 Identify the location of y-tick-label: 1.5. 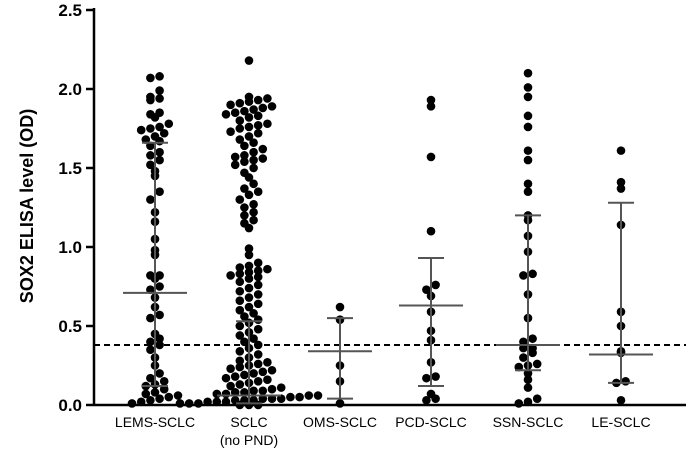
(70, 168).